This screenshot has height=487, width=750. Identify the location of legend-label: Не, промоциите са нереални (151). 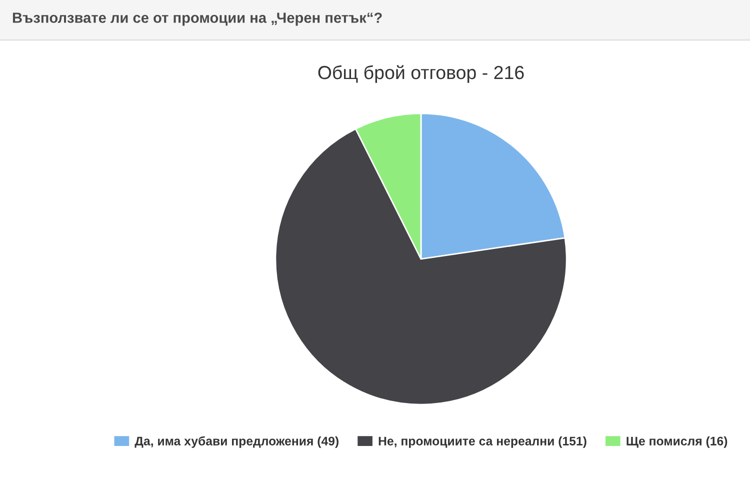
(482, 442).